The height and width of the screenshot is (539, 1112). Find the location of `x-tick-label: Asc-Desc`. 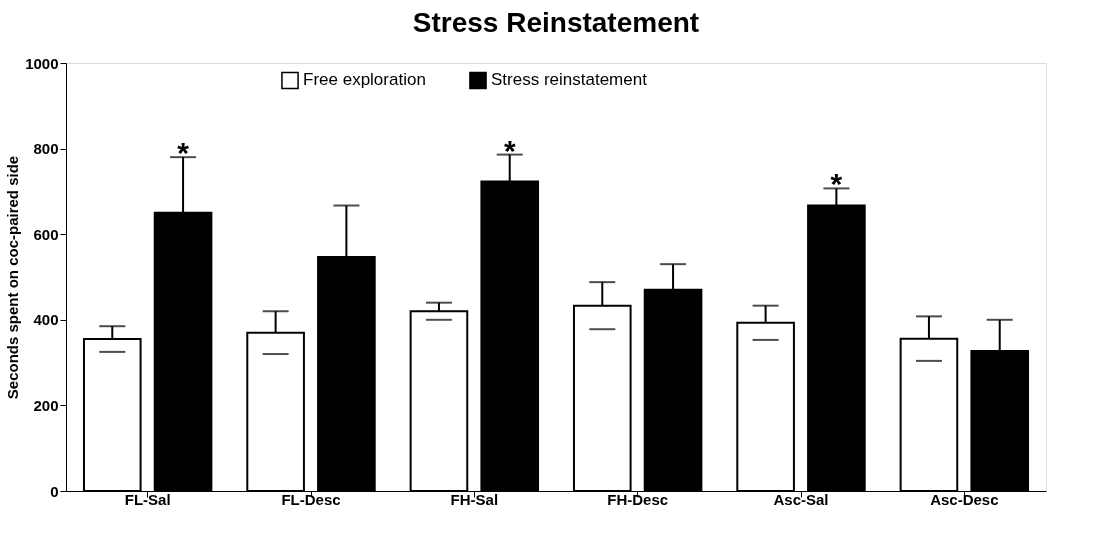

x-tick-label: Asc-Desc is located at coordinates (964, 499).